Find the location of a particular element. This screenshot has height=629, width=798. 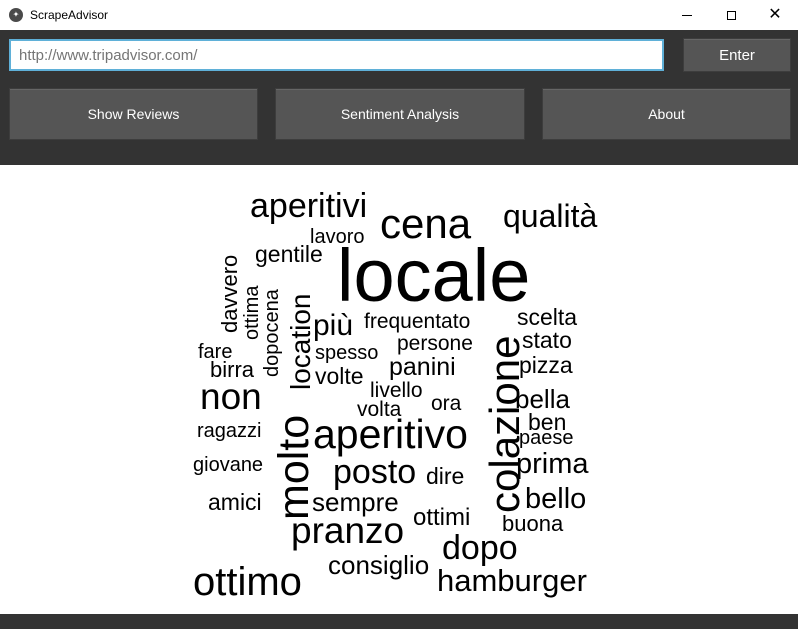

minimize-icon is located at coordinates (687, 15).